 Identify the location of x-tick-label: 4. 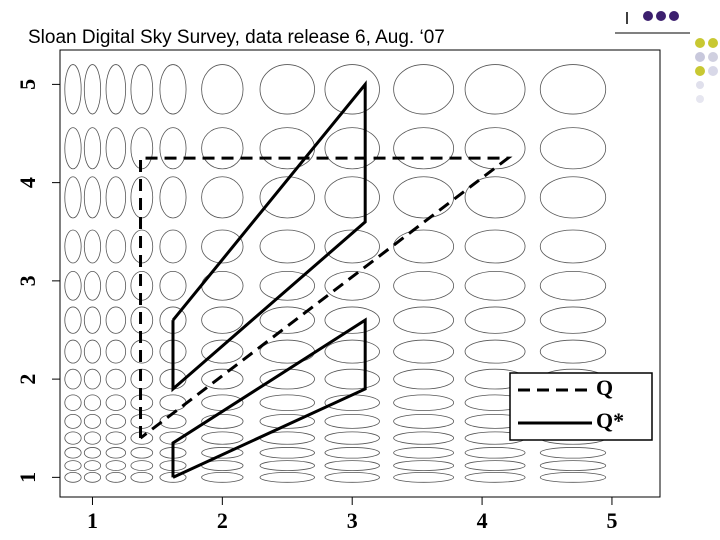
(482, 520).